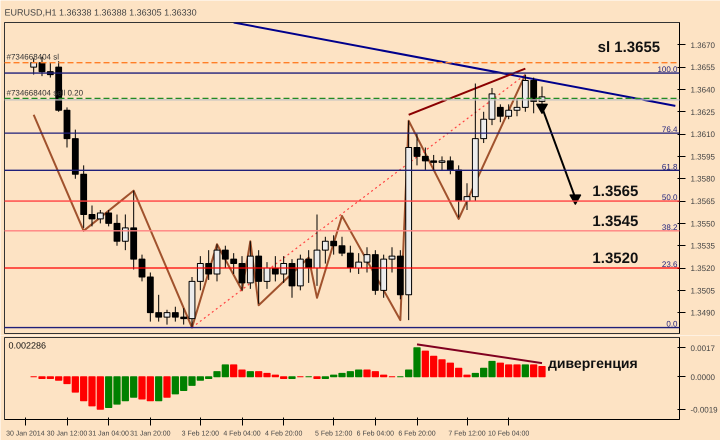 The width and height of the screenshot is (720, 440). Describe the element at coordinates (703, 112) in the screenshot. I see `y-tick-label: 1.3625` at that location.